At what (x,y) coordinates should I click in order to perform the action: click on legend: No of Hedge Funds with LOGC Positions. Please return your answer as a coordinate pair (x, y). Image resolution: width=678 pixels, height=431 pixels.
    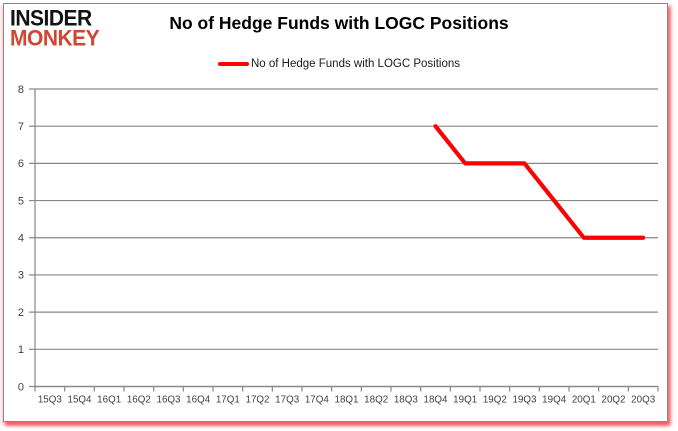
    Looking at the image, I should click on (339, 64).